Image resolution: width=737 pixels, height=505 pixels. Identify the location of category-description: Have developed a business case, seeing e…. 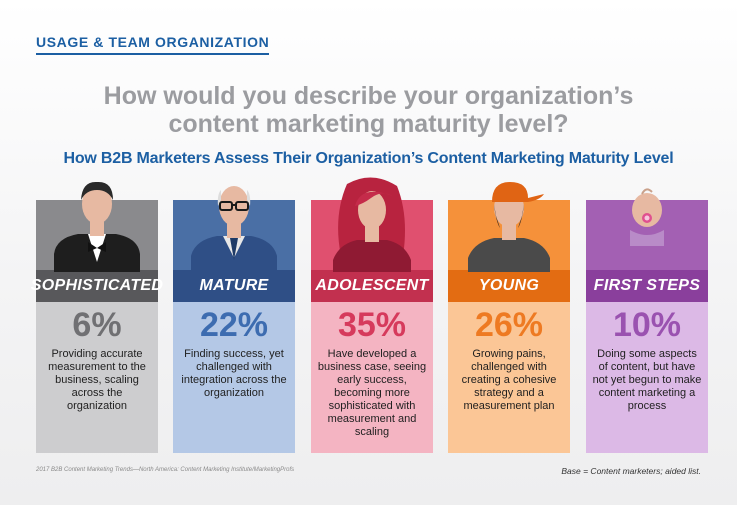
(372, 393).